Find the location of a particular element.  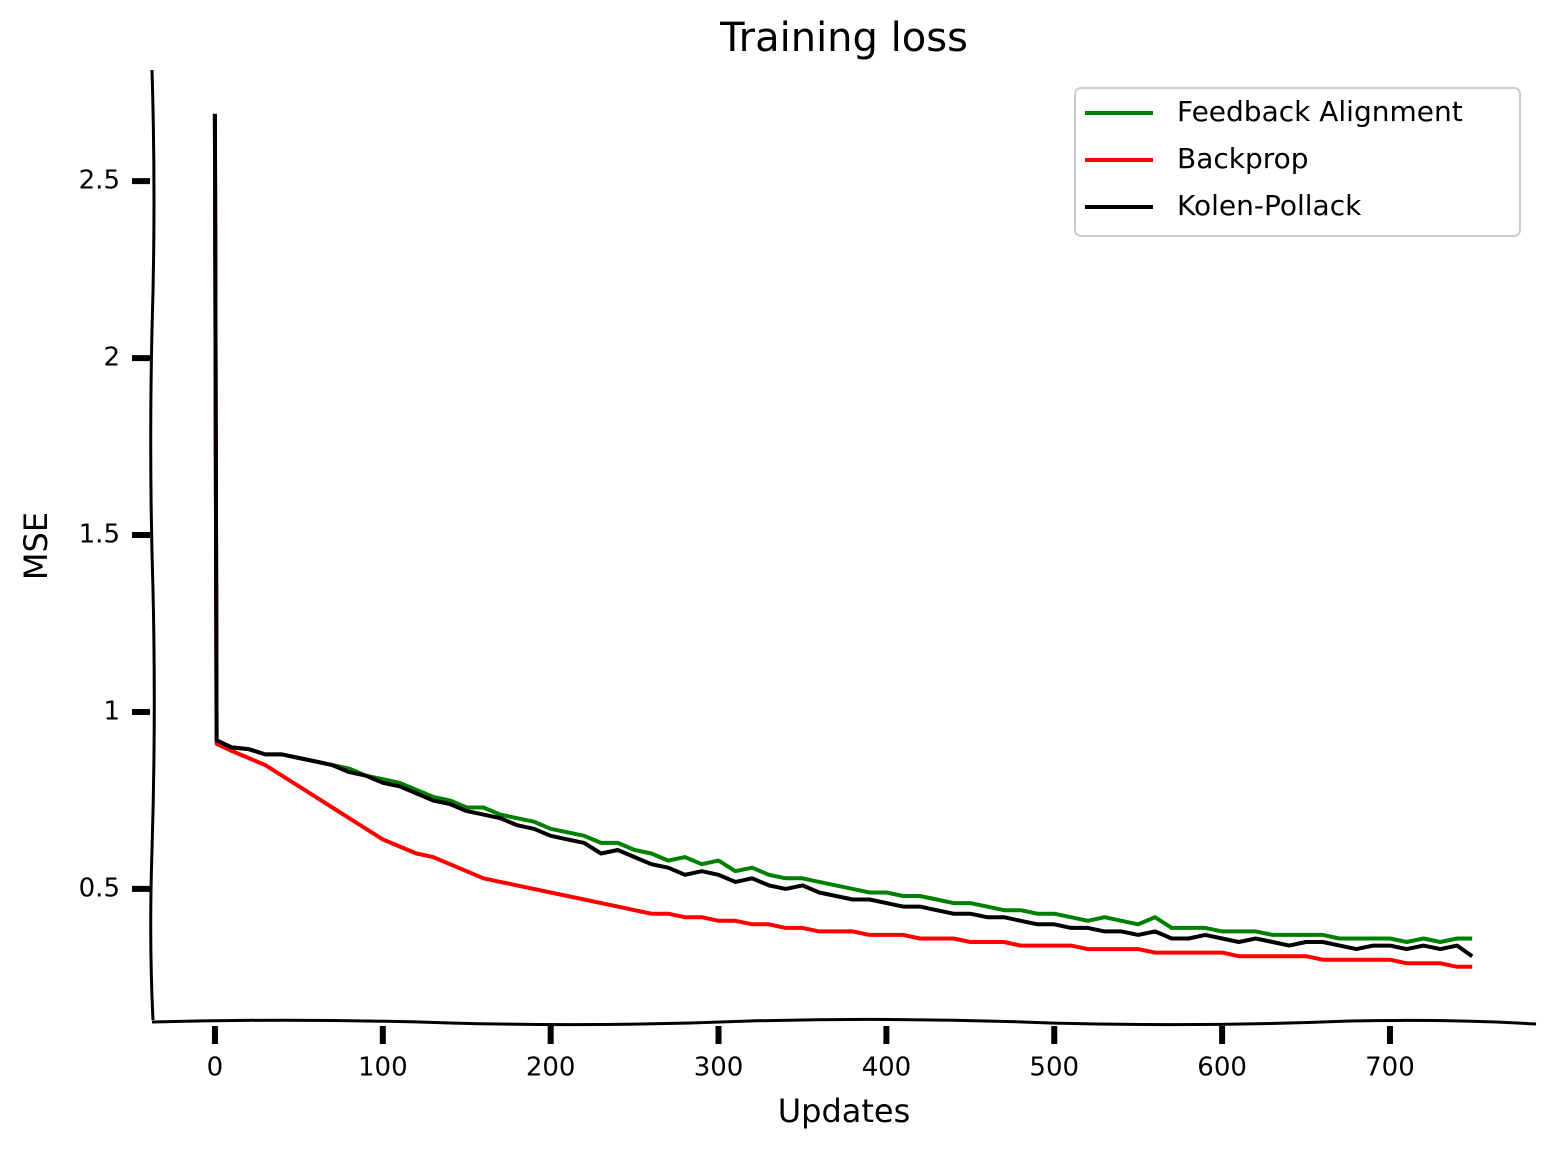

legend-box is located at coordinates (1297, 162).